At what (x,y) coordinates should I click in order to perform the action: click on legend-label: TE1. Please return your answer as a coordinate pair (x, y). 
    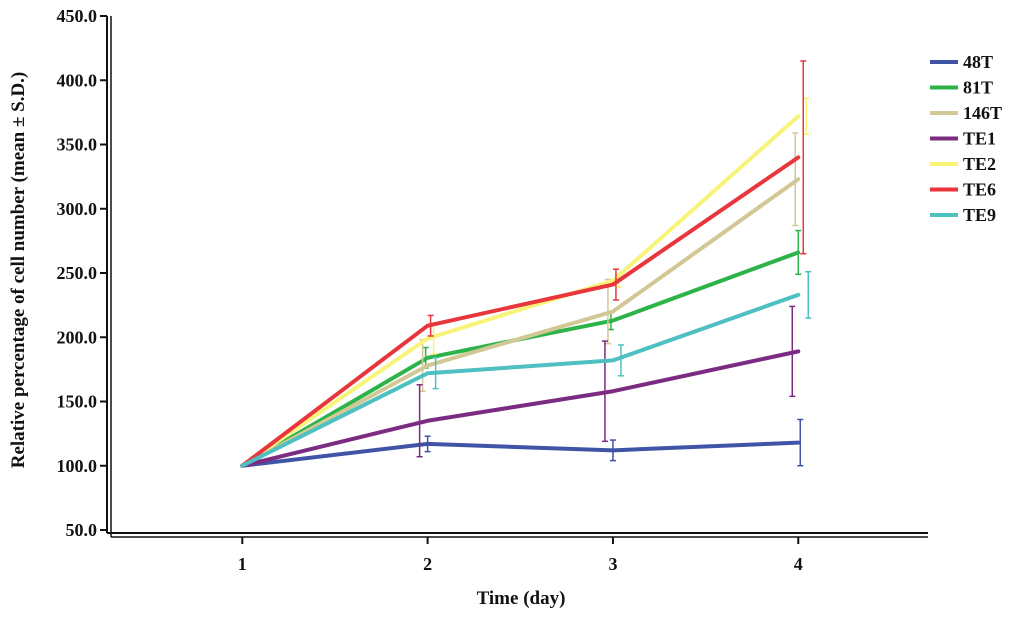
    Looking at the image, I should click on (979, 139).